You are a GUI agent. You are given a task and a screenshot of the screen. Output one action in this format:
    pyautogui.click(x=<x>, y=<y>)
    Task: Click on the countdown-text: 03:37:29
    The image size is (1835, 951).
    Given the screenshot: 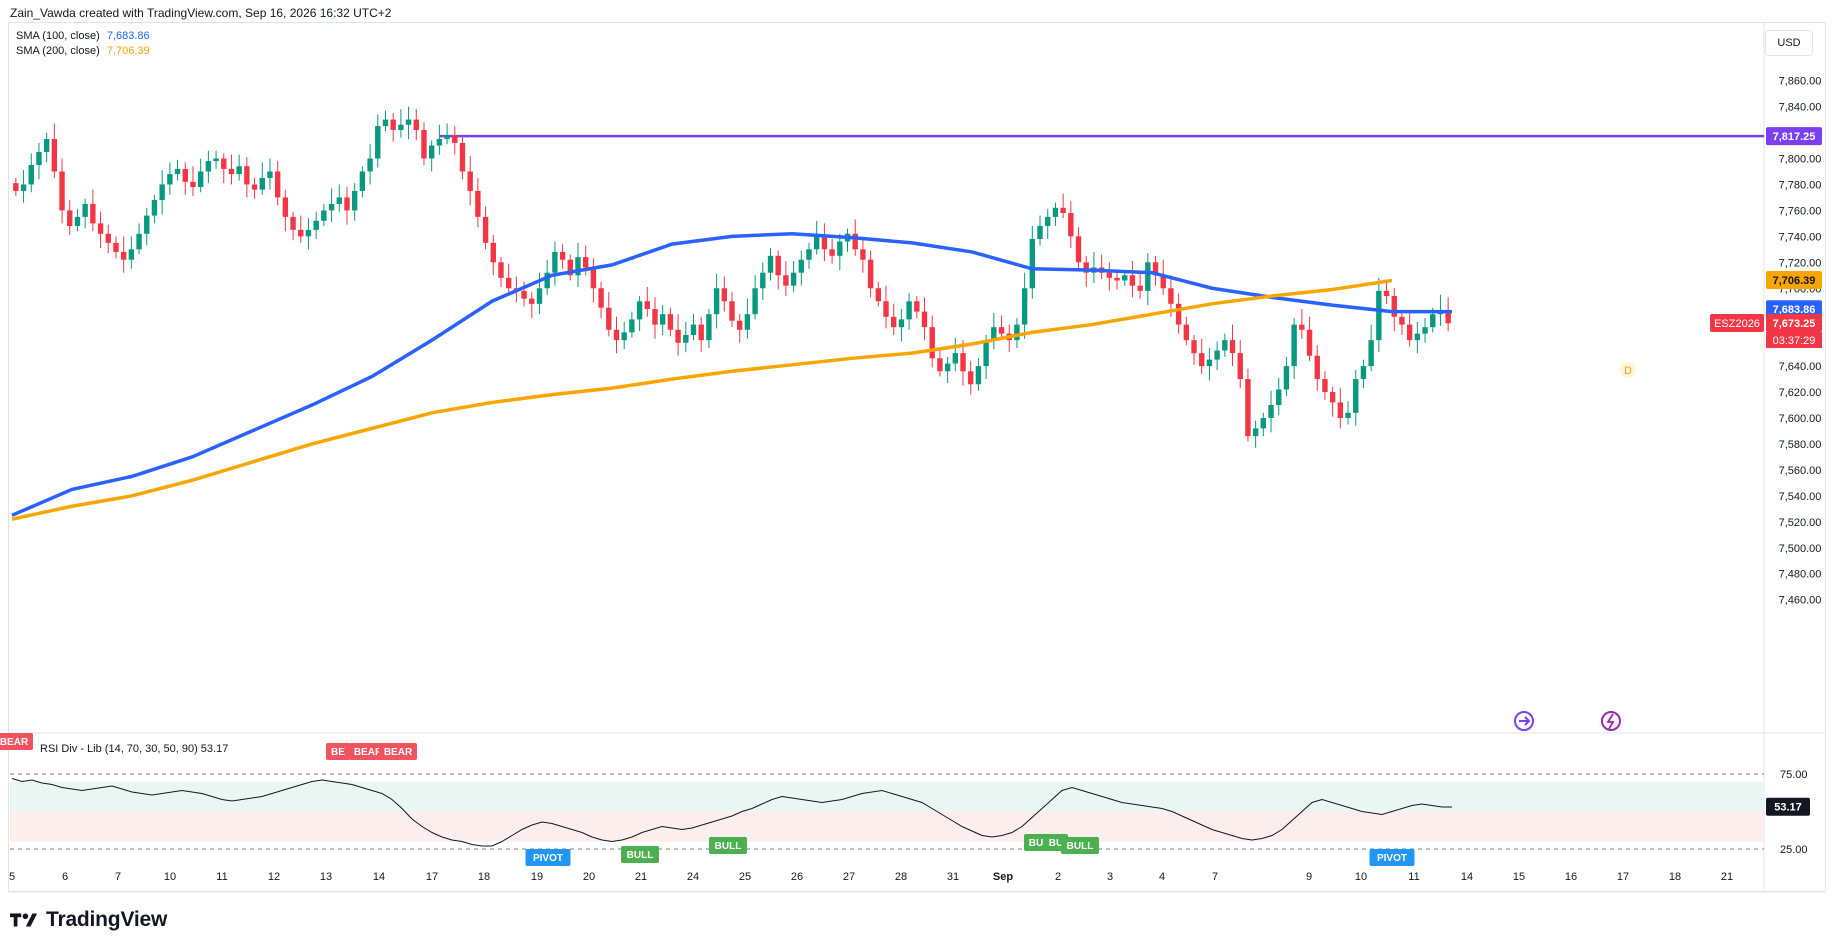 What is the action you would take?
    pyautogui.click(x=1794, y=341)
    